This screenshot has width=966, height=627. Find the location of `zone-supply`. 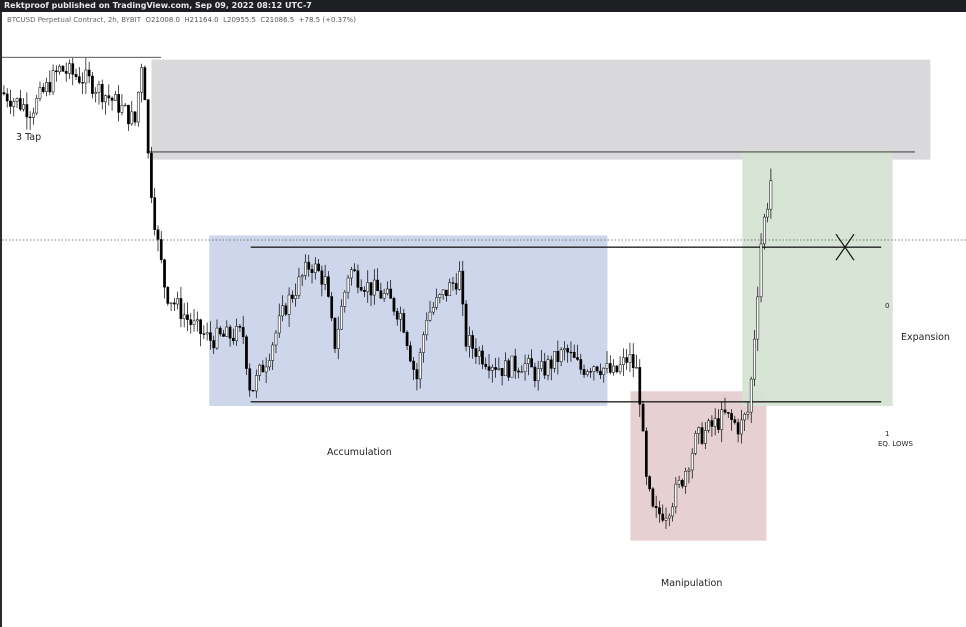

zone-supply is located at coordinates (541, 109).